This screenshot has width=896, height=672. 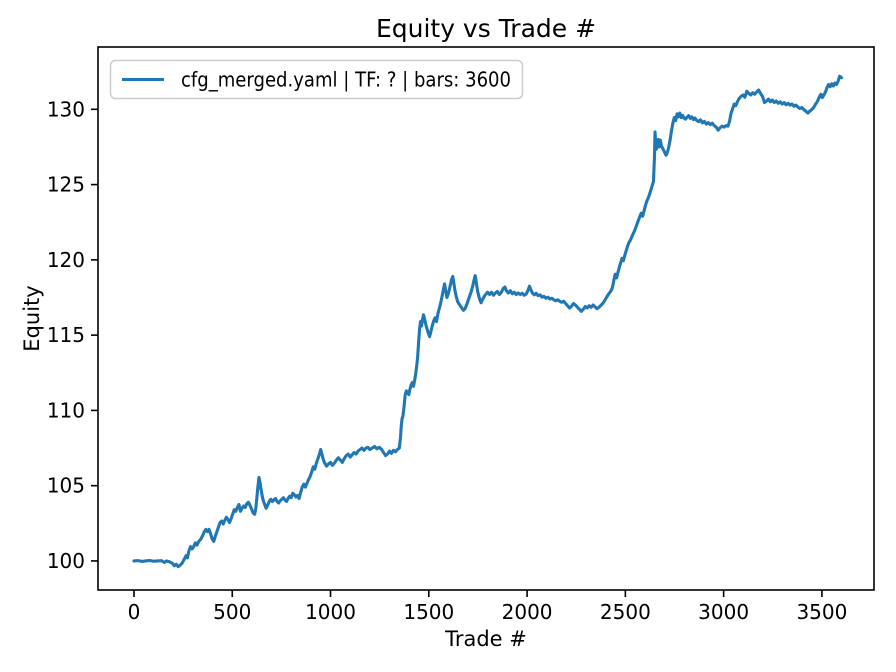 I want to click on x-tick-label: 3500, so click(x=821, y=612).